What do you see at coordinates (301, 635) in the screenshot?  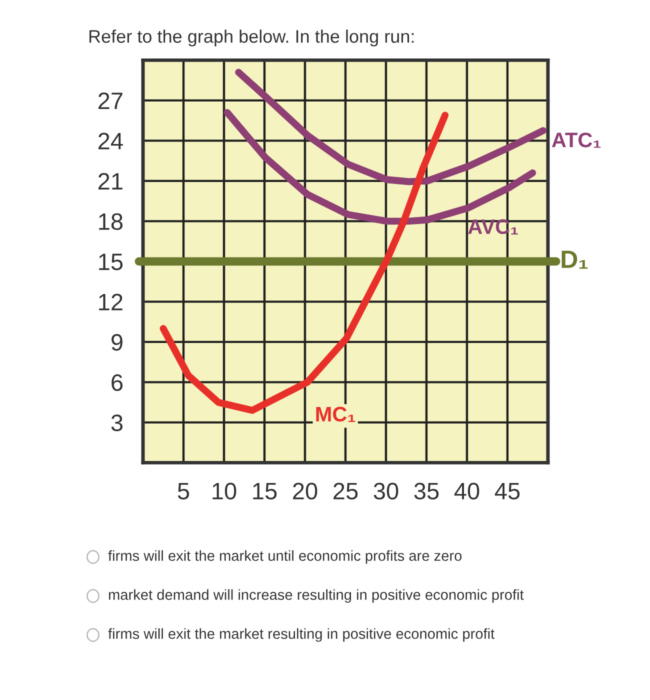 I see `text: firms will exit the market resulting in positive economic profit` at bounding box center [301, 635].